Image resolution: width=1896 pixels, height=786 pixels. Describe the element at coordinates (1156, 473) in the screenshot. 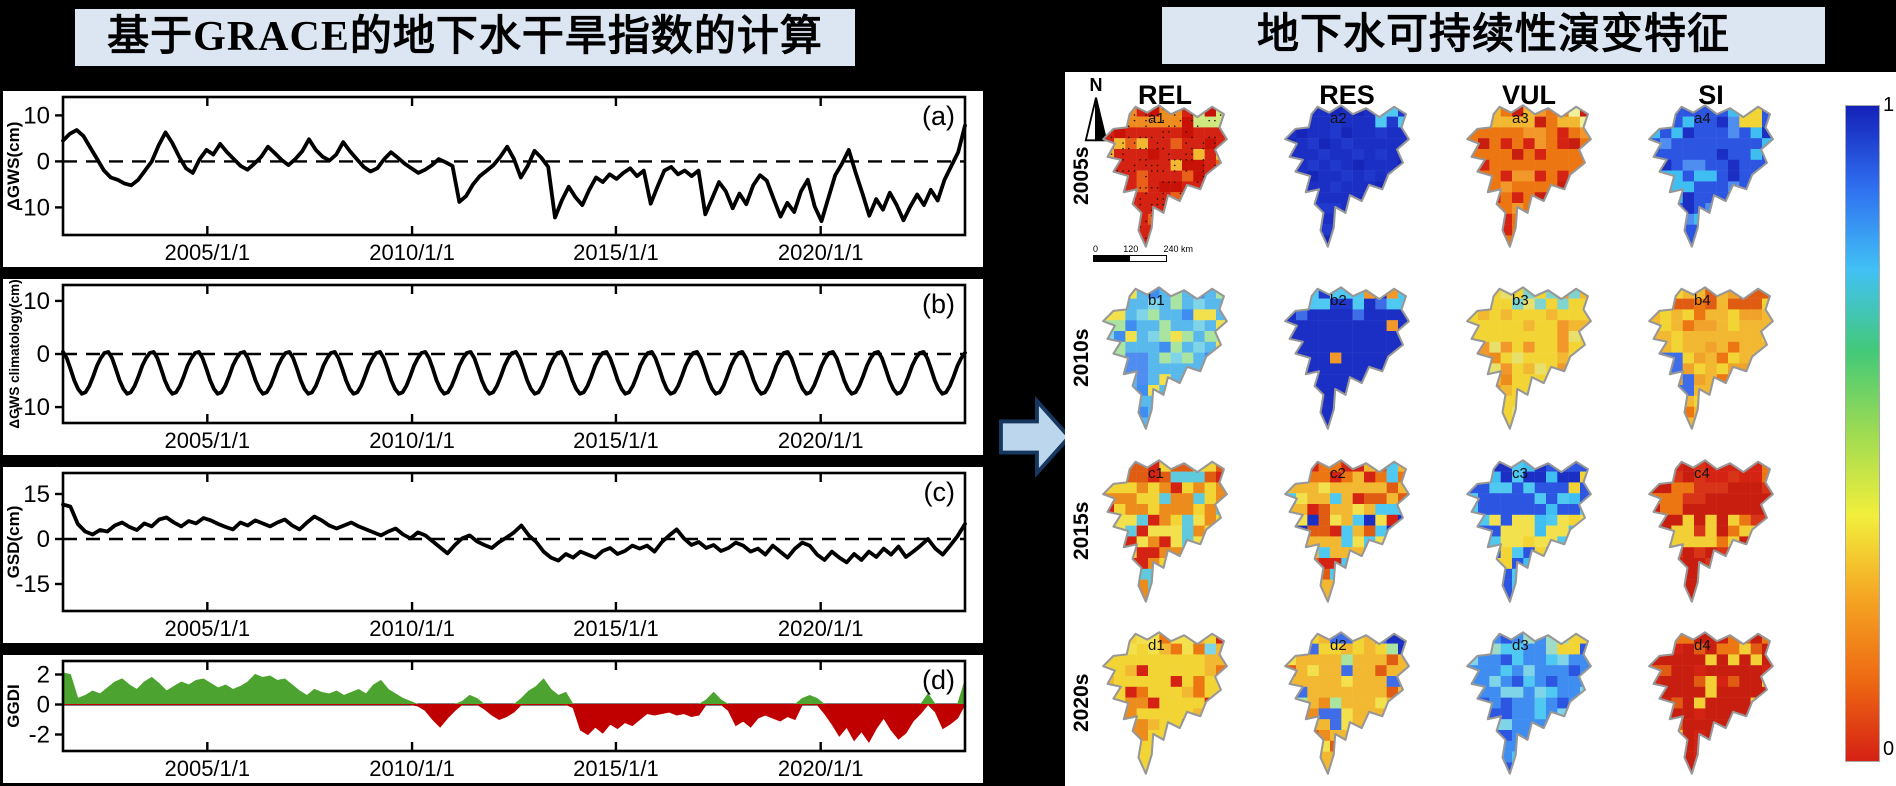

I see `map-tag-c1: c1` at that location.